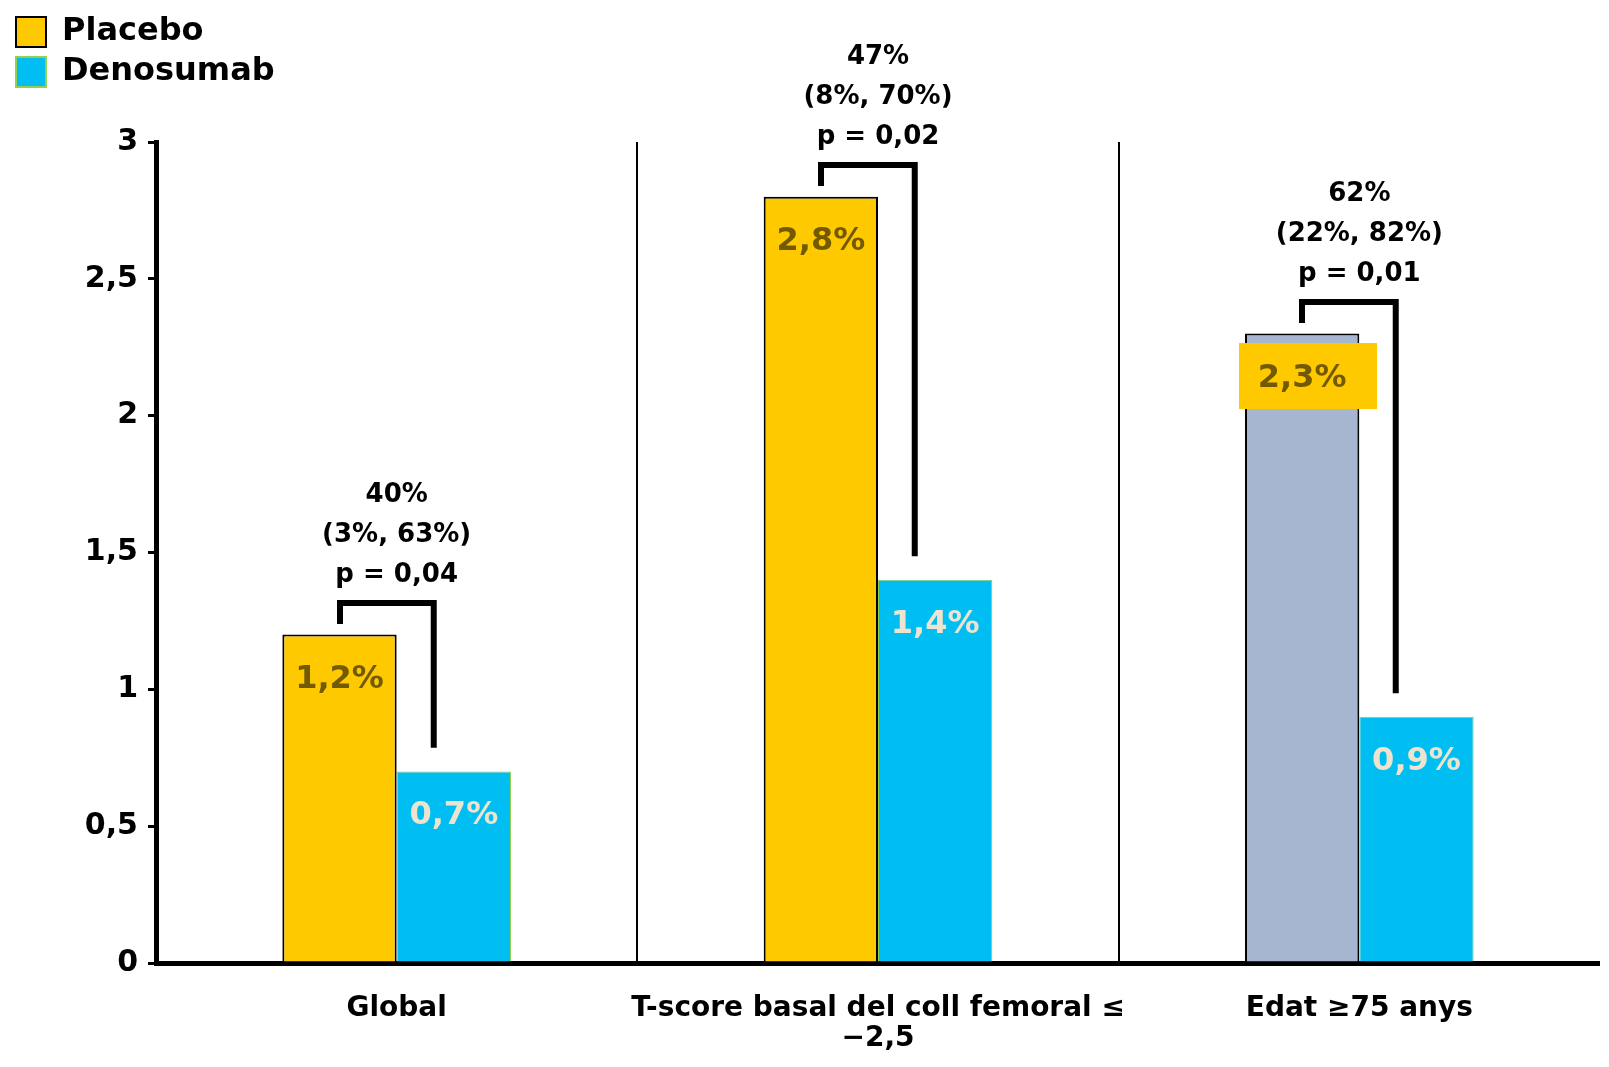 The image size is (1609, 1067). Describe the element at coordinates (397, 533) in the screenshot. I see `annotation: 40% (3%, 63%) p = 0,04` at that location.